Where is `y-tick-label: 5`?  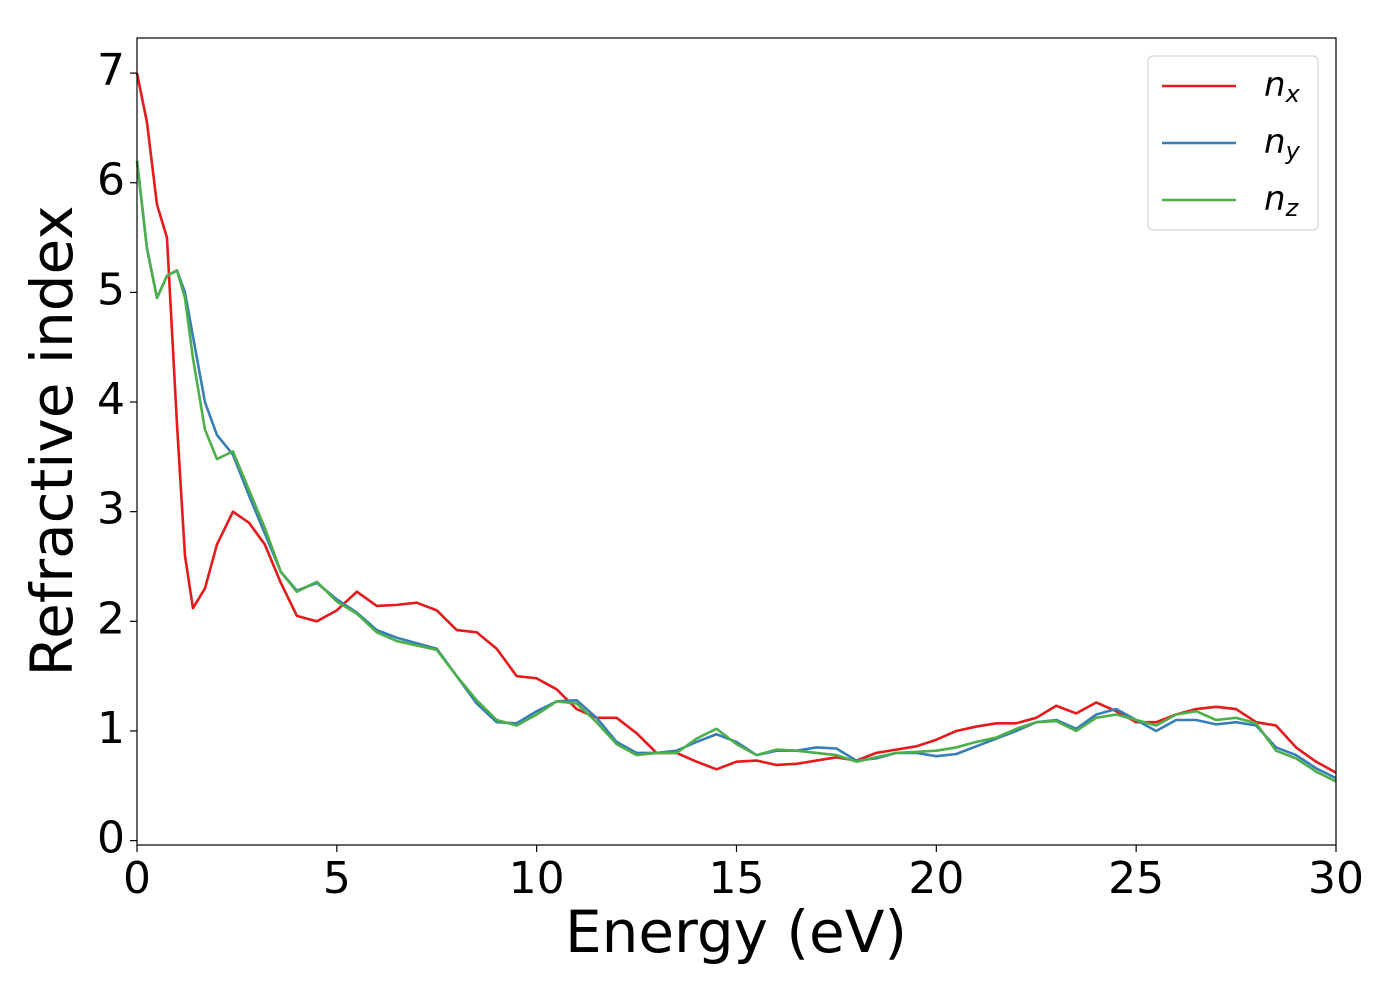 y-tick-label: 5 is located at coordinates (111, 289).